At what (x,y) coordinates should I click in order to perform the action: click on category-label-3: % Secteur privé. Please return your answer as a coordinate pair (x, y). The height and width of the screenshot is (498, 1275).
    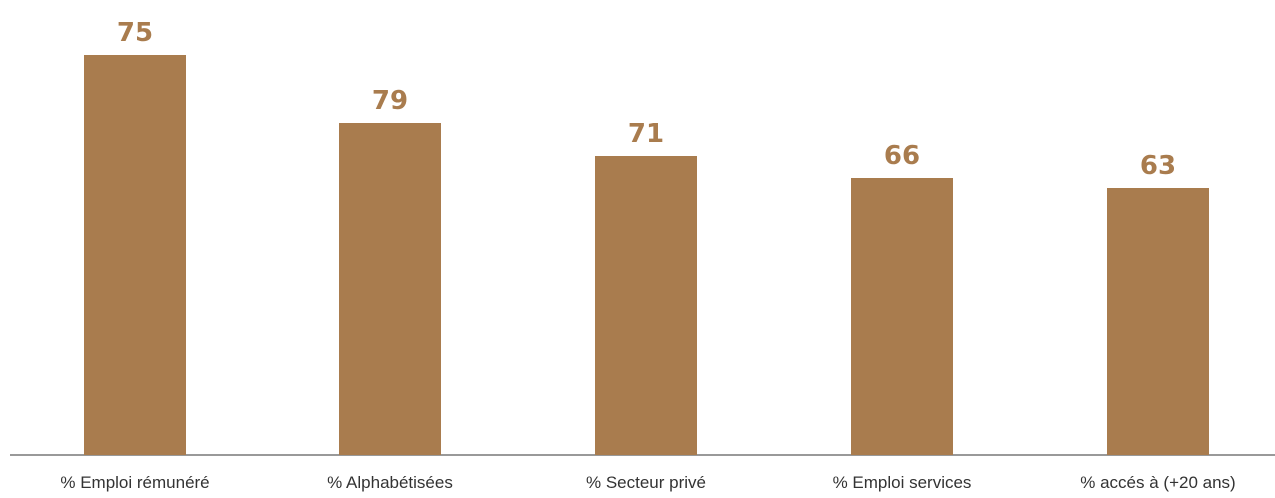
    Looking at the image, I should click on (646, 482).